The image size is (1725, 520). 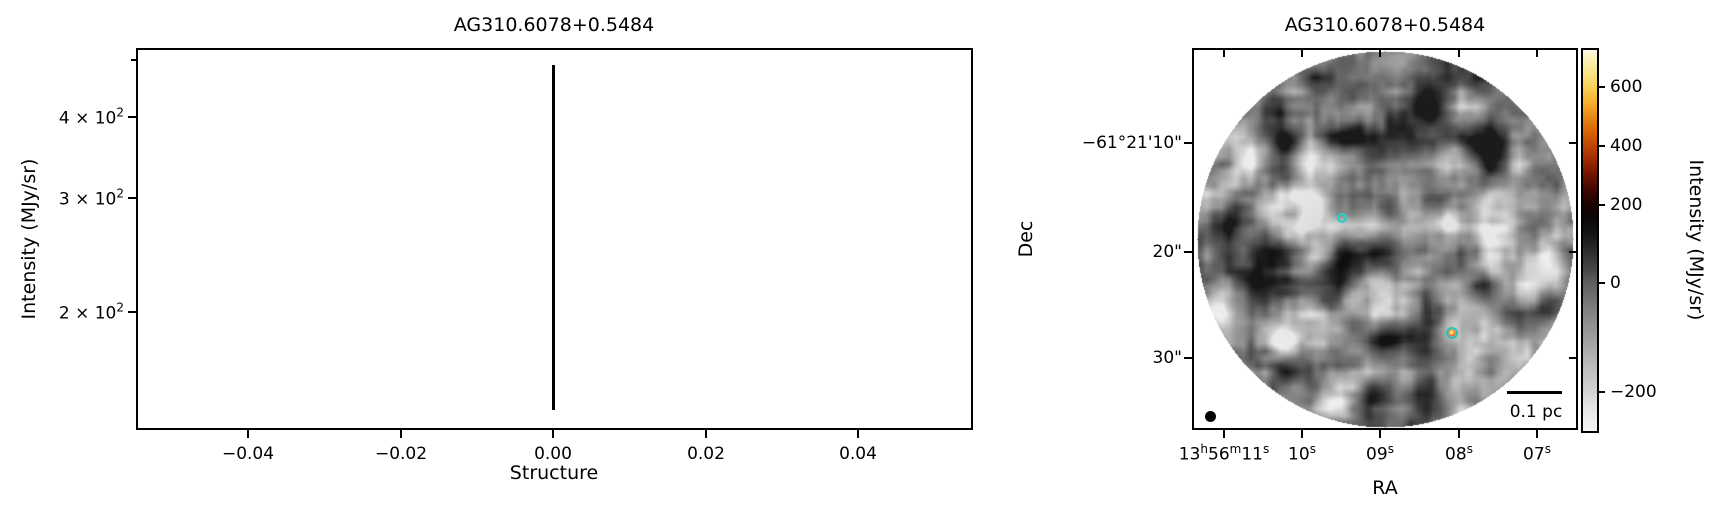 I want to click on left-x-tick-label: 0.02, so click(x=706, y=454).